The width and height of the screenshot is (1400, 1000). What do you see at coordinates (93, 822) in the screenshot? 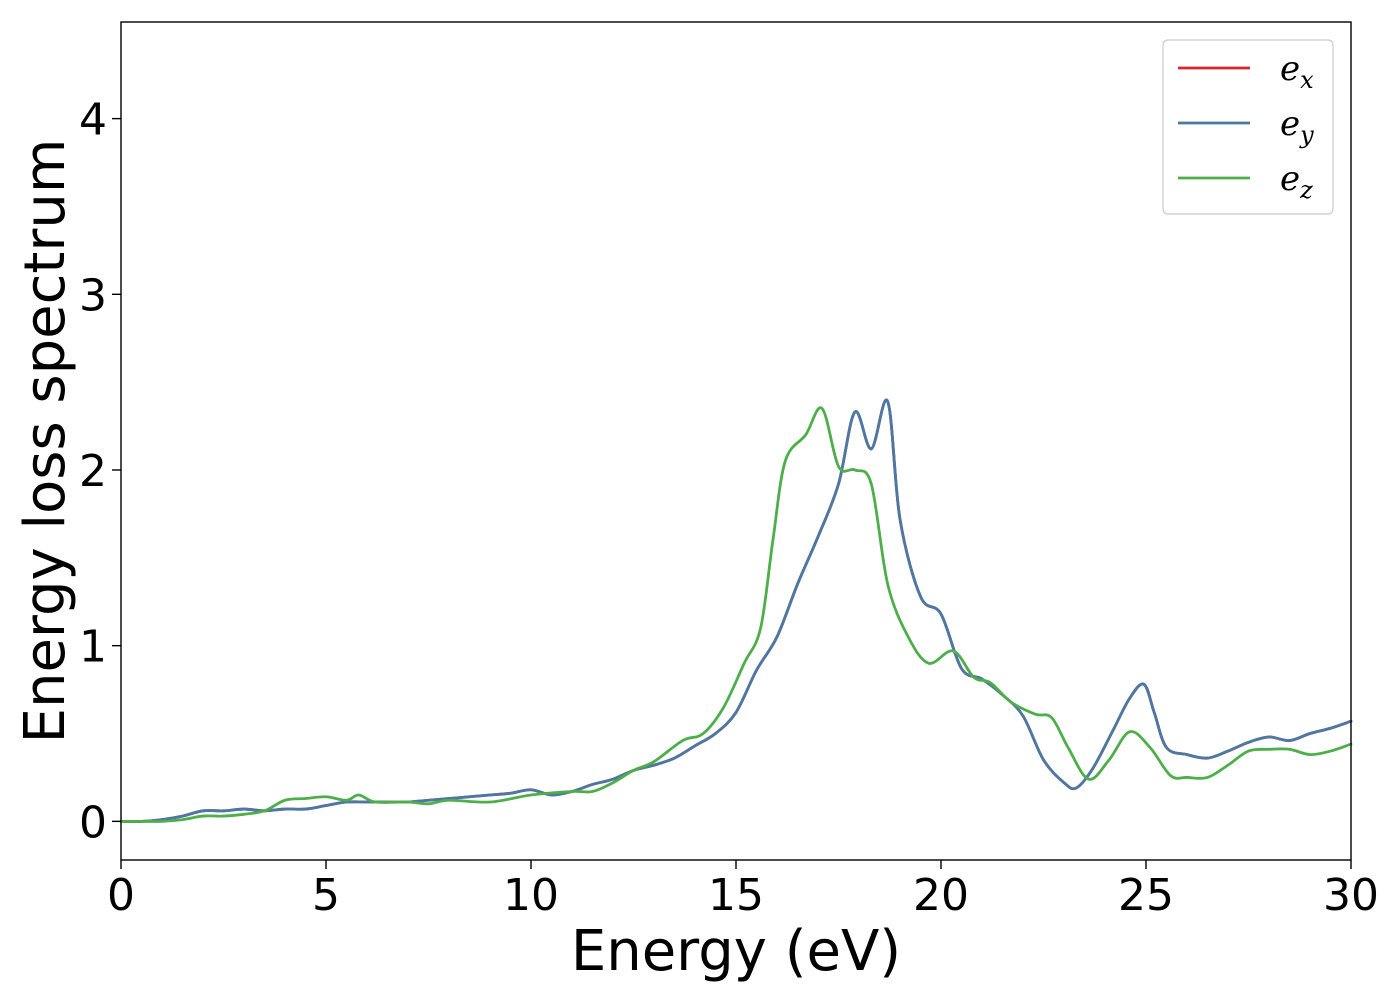
I see `y-tick-label: 0` at bounding box center [93, 822].